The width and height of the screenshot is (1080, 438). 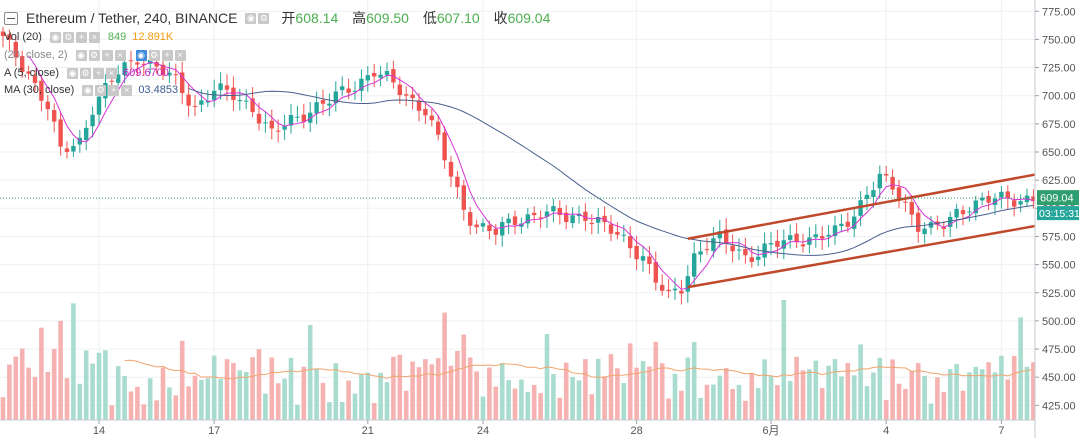 I want to click on ma30-buttons: ◉ ⚙ + ×, so click(x=108, y=90).